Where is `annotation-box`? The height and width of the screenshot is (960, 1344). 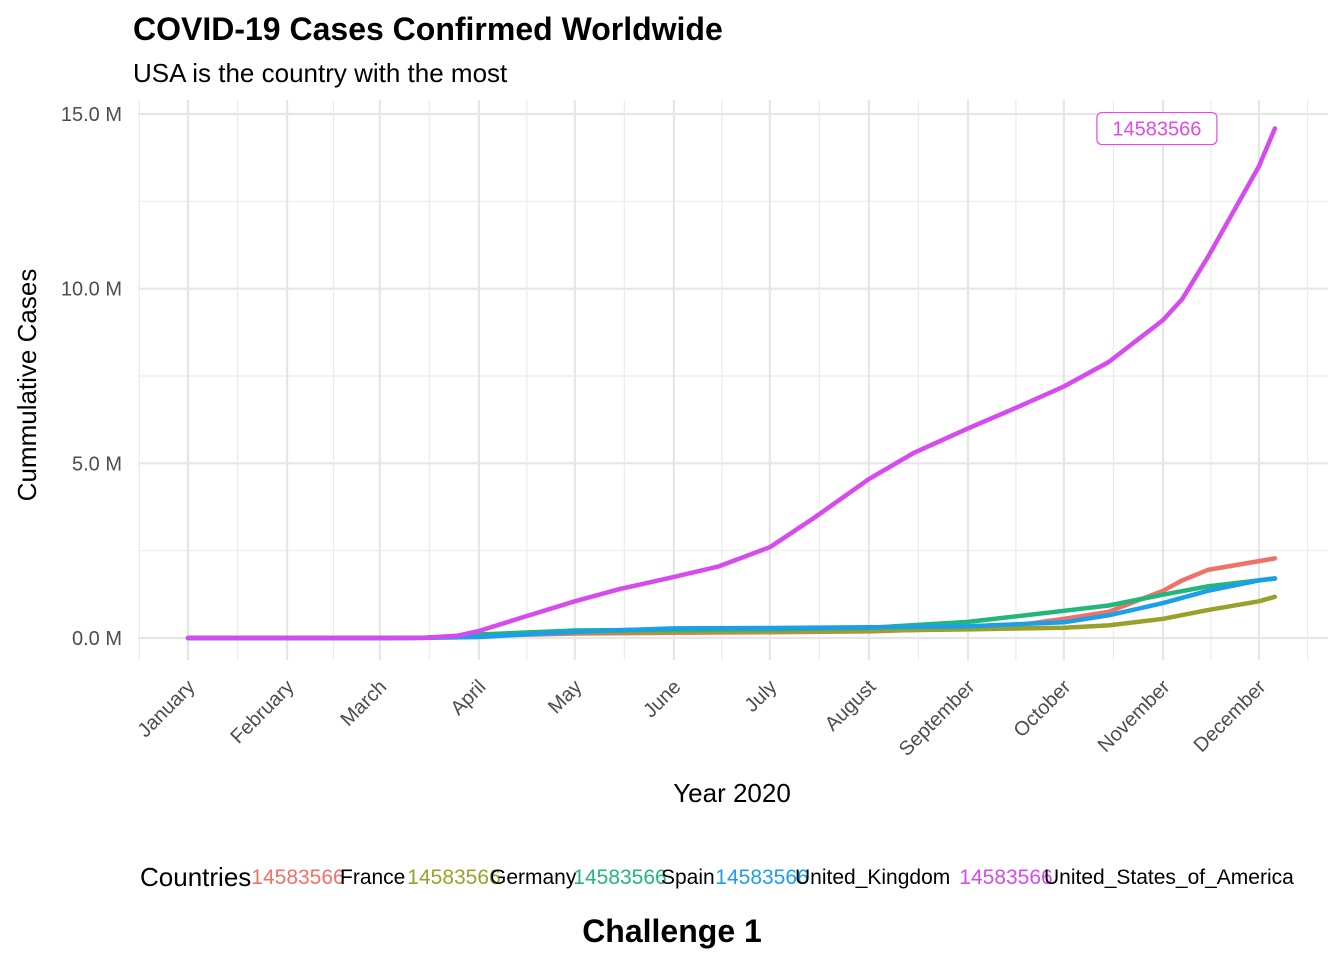
annotation-box is located at coordinates (1157, 128).